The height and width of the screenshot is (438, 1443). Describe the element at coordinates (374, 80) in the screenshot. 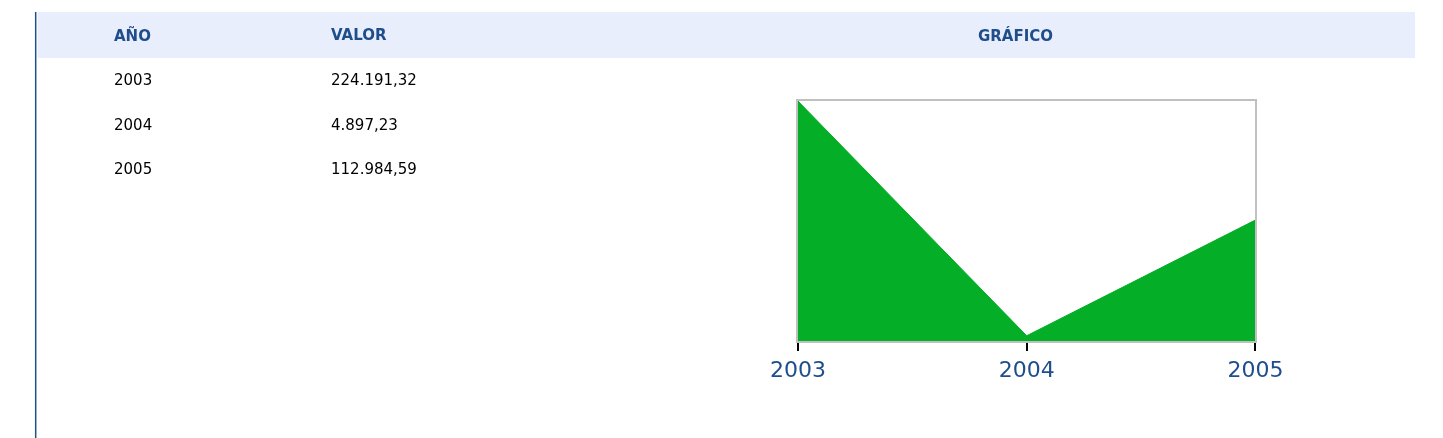

I see `text: 224.191,32` at that location.